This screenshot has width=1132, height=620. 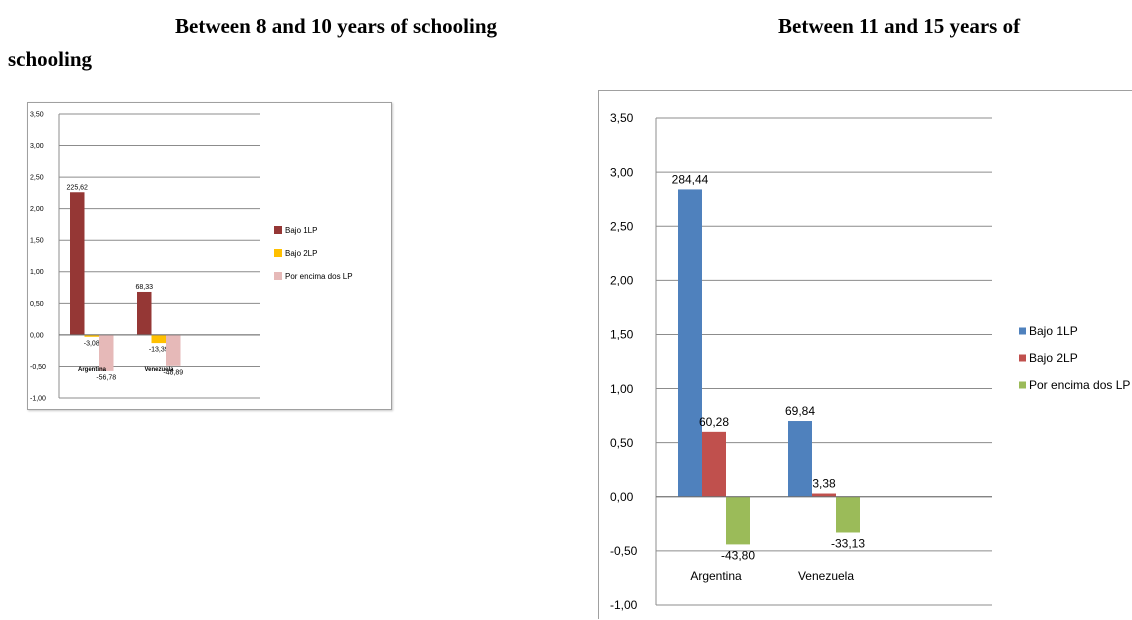 I want to click on right-data-label: 60,28, so click(x=714, y=422).